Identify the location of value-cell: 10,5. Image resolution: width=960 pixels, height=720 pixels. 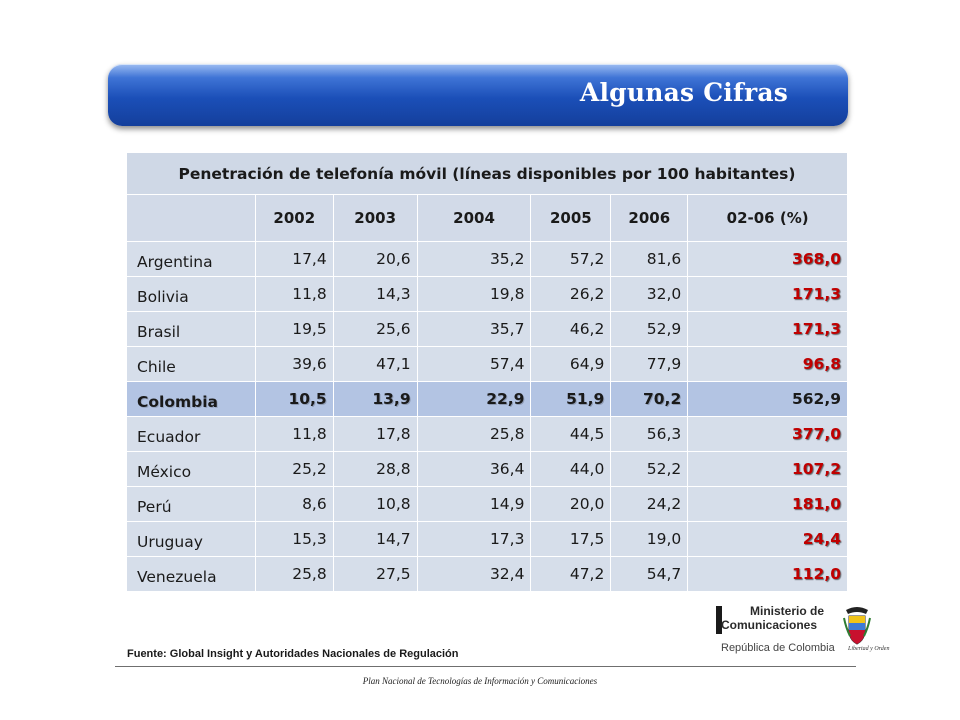
(294, 399).